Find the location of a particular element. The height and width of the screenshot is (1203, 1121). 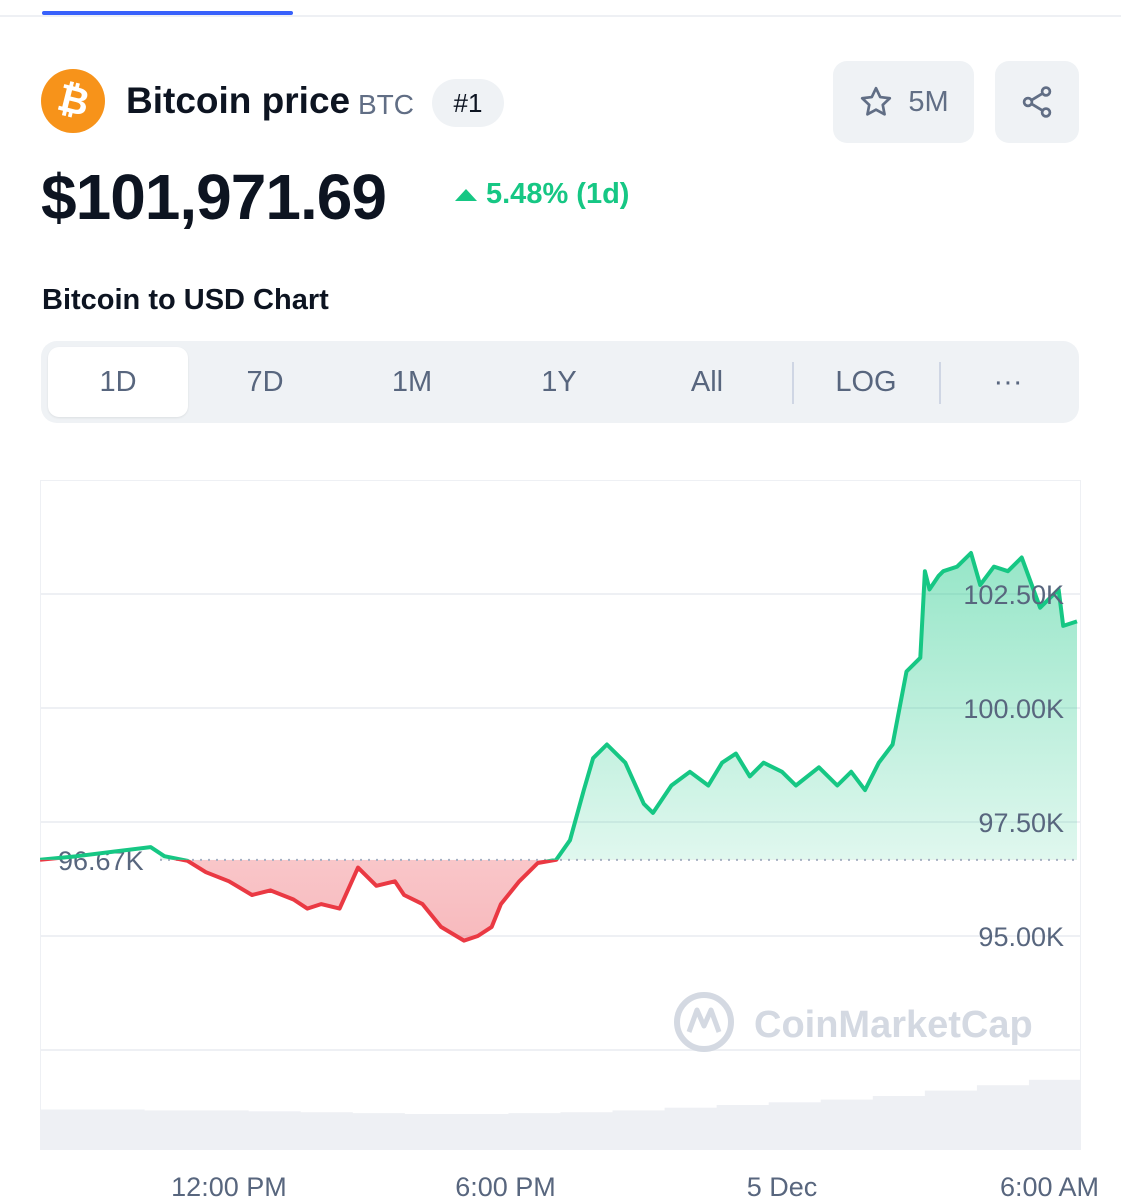

star-icon is located at coordinates (876, 101).